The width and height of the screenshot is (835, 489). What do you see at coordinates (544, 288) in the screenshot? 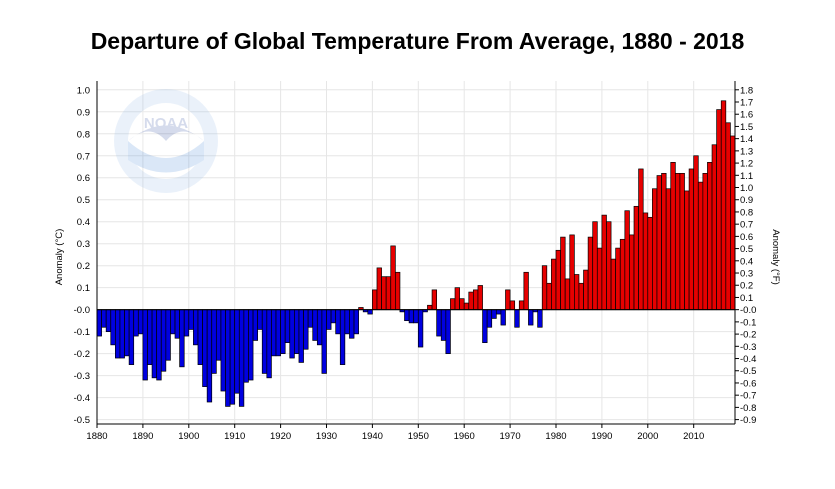
I see `bar-1977` at bounding box center [544, 288].